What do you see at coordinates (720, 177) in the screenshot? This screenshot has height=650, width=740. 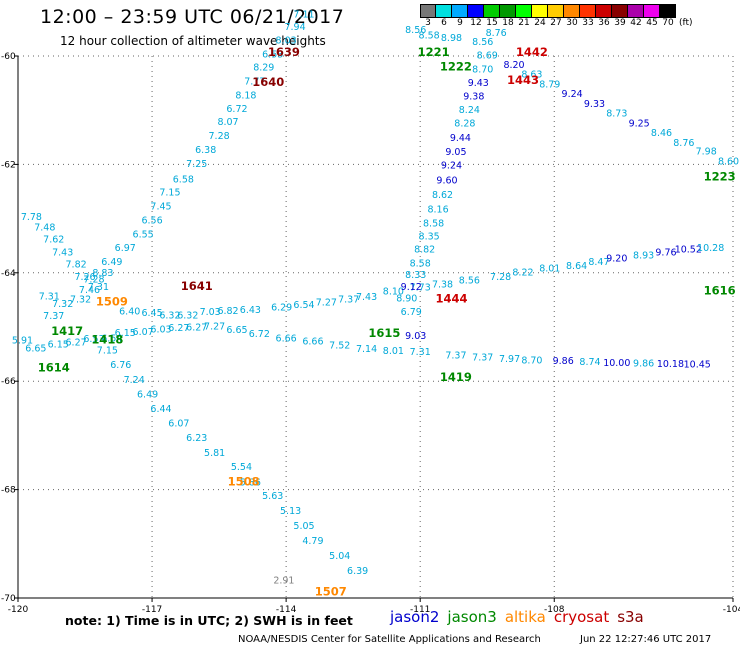 I see `track-time-label: 1223` at bounding box center [720, 177].